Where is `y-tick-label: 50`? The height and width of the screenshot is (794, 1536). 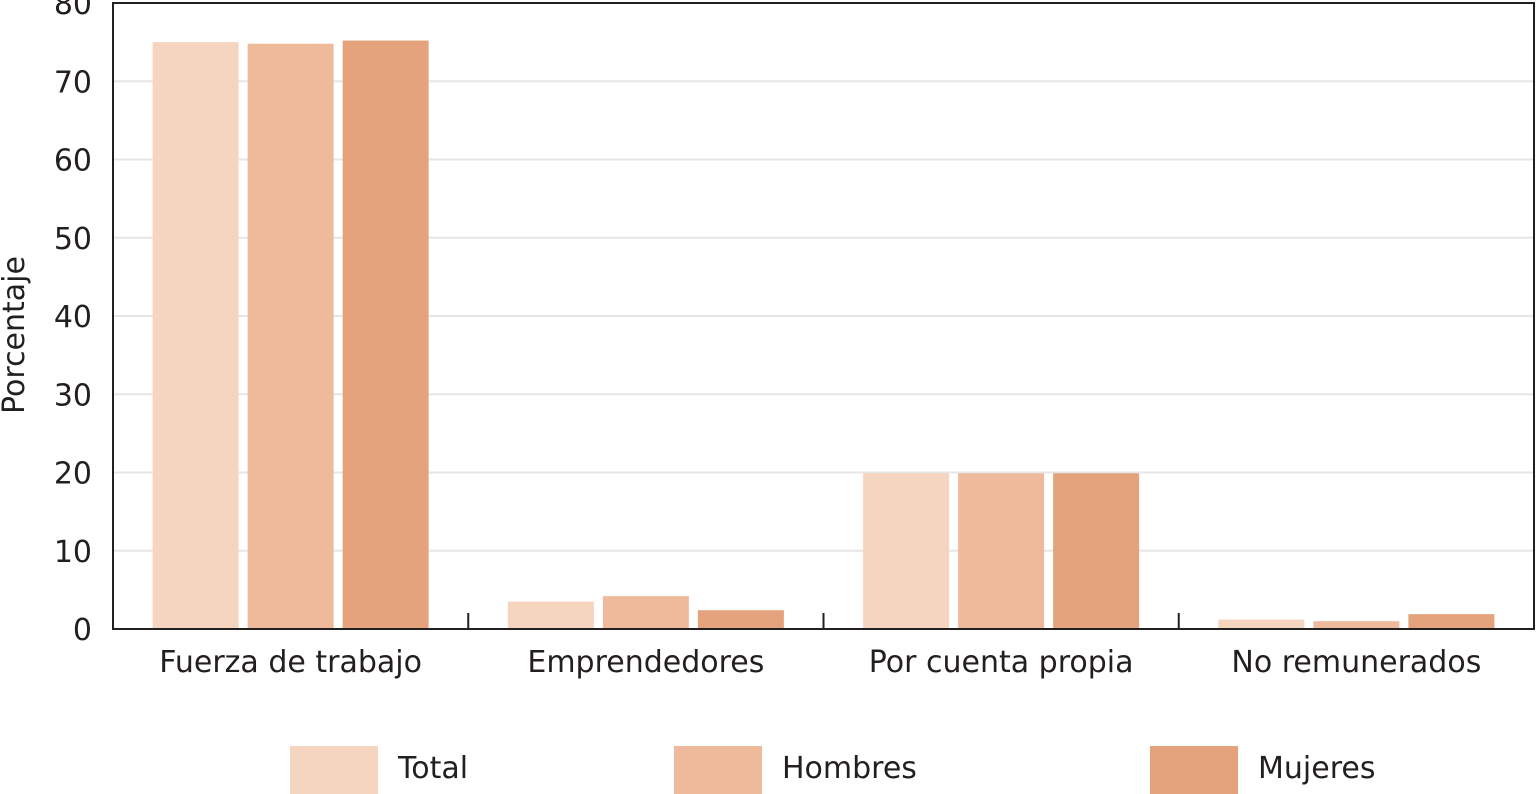 y-tick-label: 50 is located at coordinates (73, 239).